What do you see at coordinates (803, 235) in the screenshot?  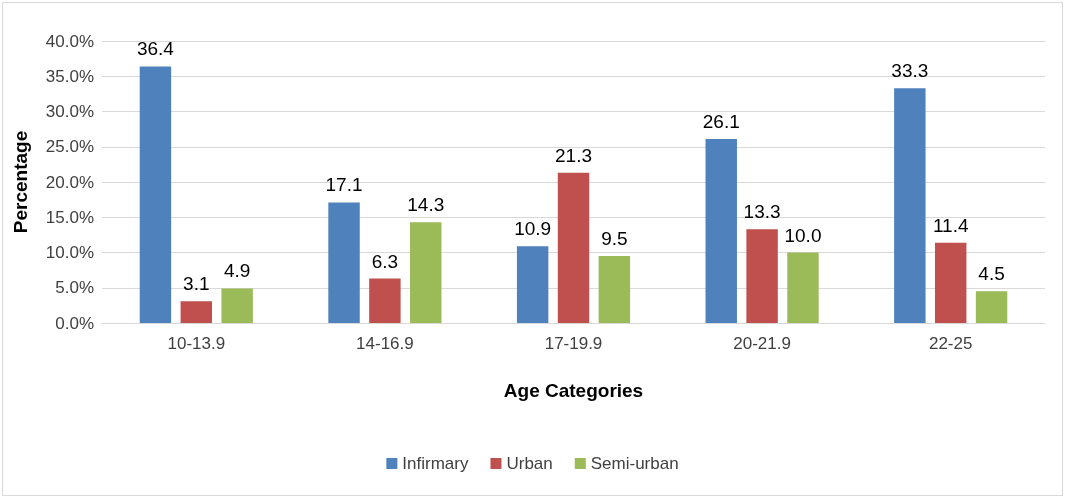 I see `data-label: 10.0` at bounding box center [803, 235].